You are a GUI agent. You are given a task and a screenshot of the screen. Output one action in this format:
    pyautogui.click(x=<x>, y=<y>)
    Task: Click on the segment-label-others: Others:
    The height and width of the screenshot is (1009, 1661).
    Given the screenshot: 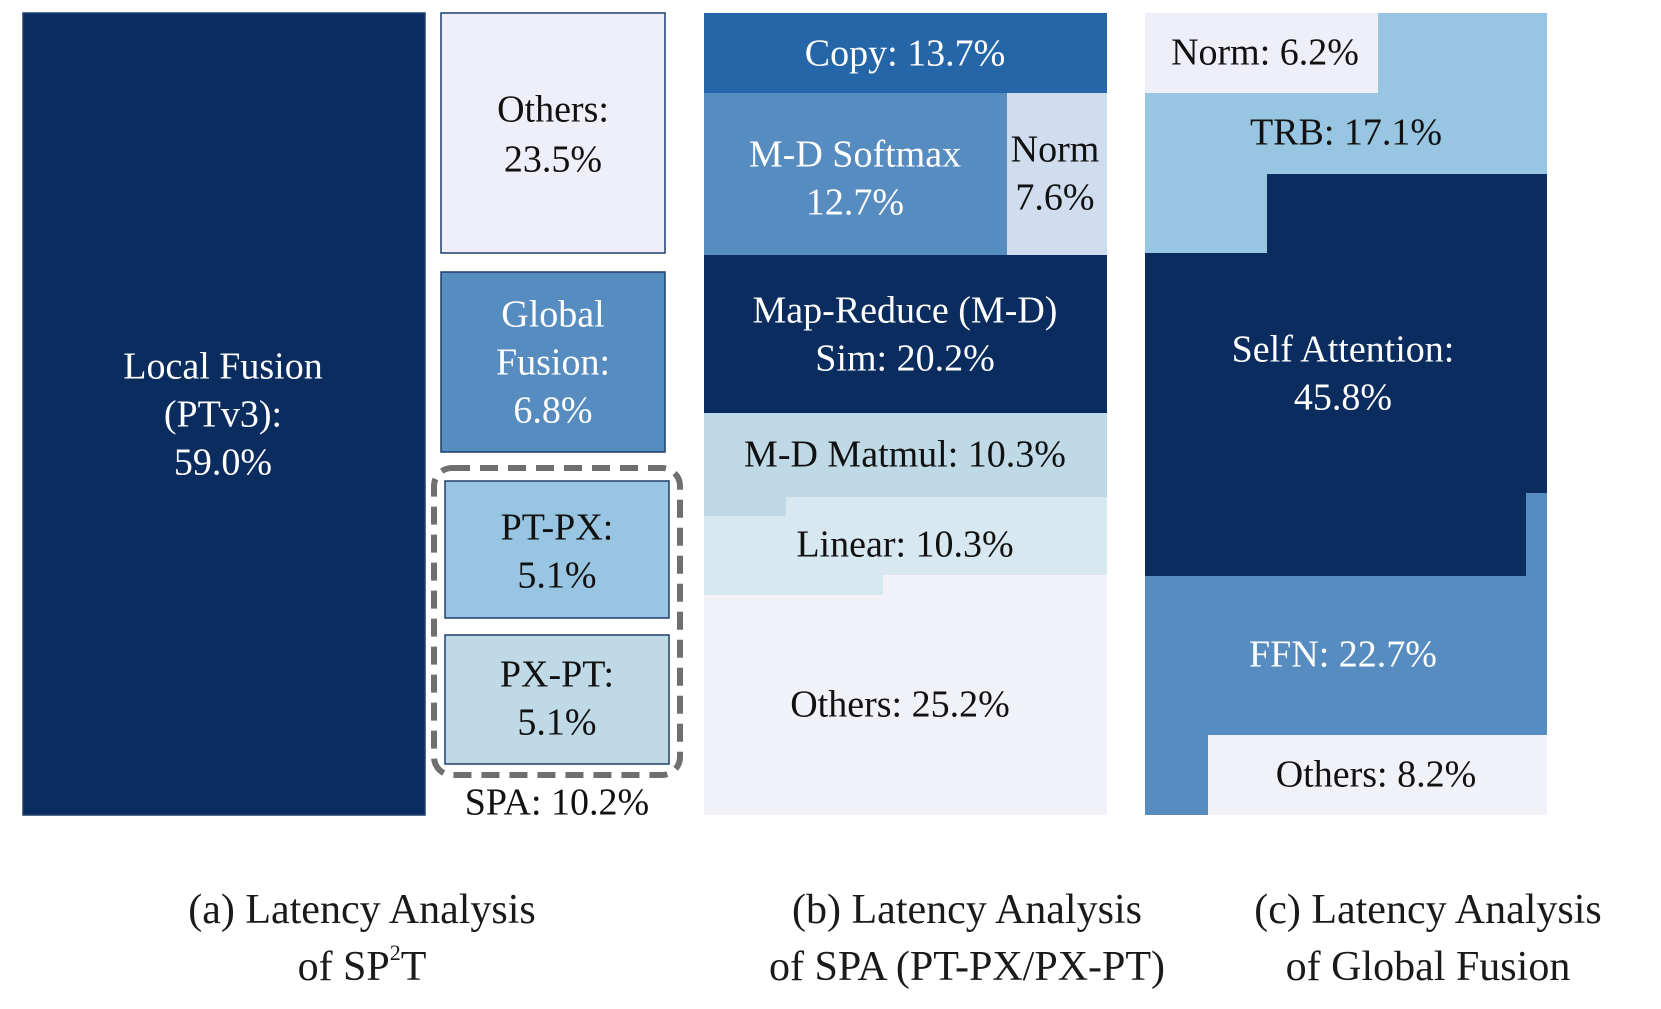 What is the action you would take?
    pyautogui.click(x=553, y=110)
    